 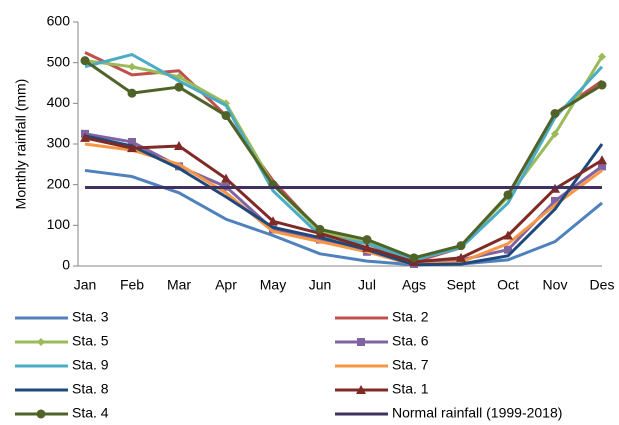 What do you see at coordinates (59, 183) in the screenshot?
I see `y-tick-label: 200` at bounding box center [59, 183].